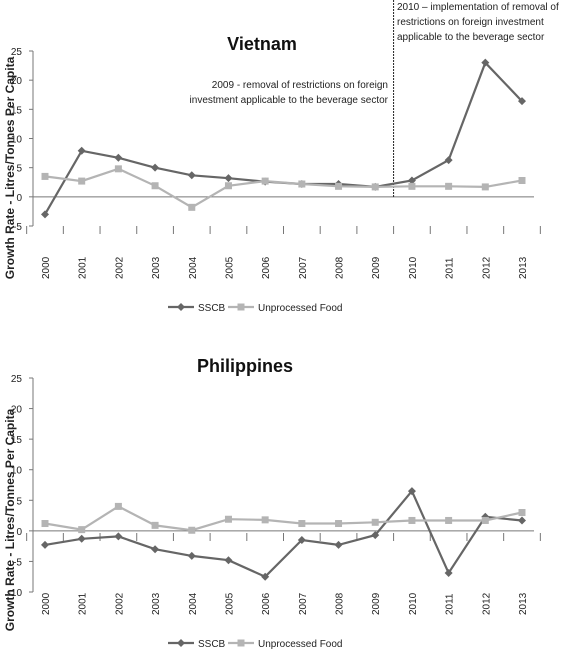 This screenshot has width=567, height=655. What do you see at coordinates (470, 22) in the screenshot?
I see `annotation-2010-text: restrictions on foreign investment` at bounding box center [470, 22].